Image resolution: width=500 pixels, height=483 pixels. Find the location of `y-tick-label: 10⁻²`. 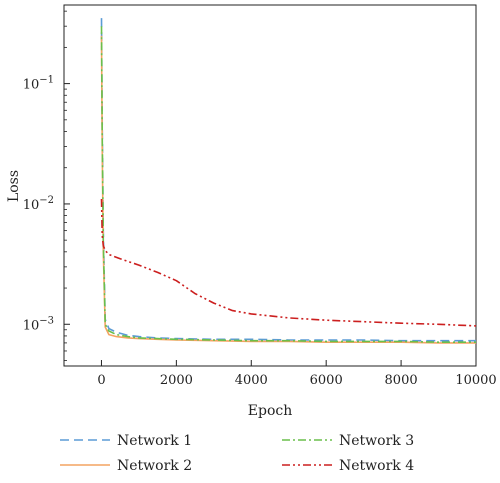

y-tick-label: 10⁻² is located at coordinates (38, 204).